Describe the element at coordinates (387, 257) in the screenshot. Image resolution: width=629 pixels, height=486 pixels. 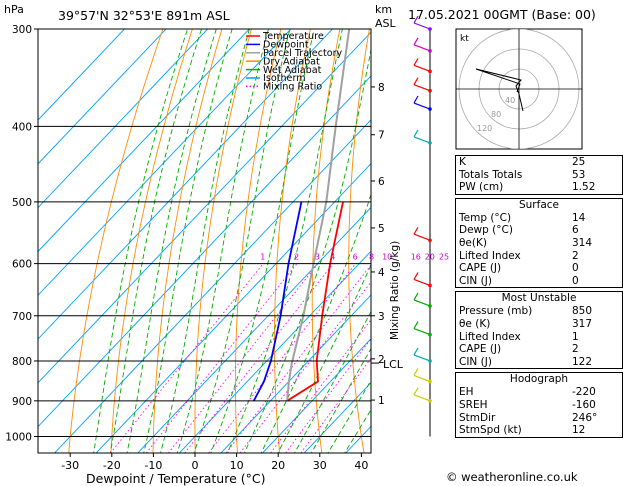
I see `mixing-ratio-label: 10` at that location.